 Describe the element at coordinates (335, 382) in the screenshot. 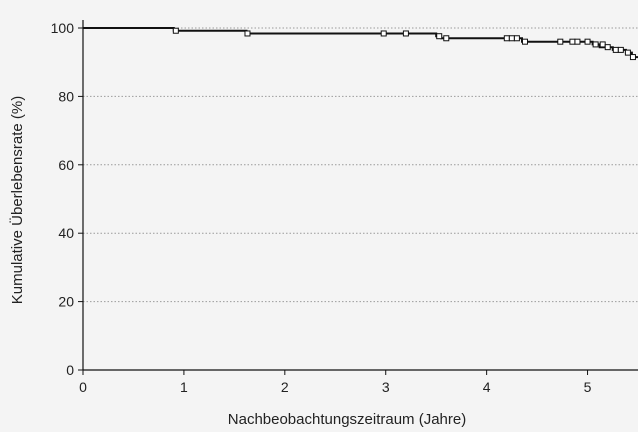

I see `x-axis-ticks: 0 1 2 3 4 5` at that location.